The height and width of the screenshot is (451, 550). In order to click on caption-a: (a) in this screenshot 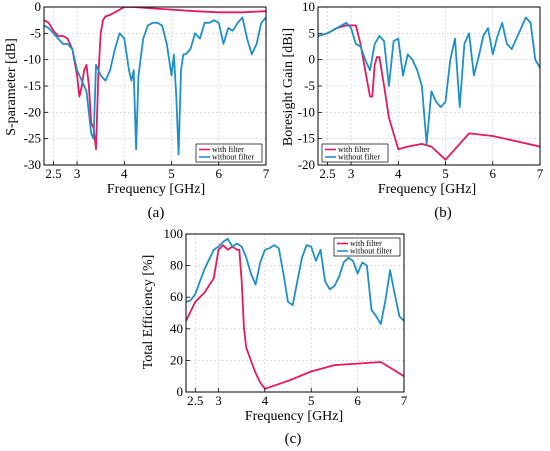, I will do `click(156, 213)`.